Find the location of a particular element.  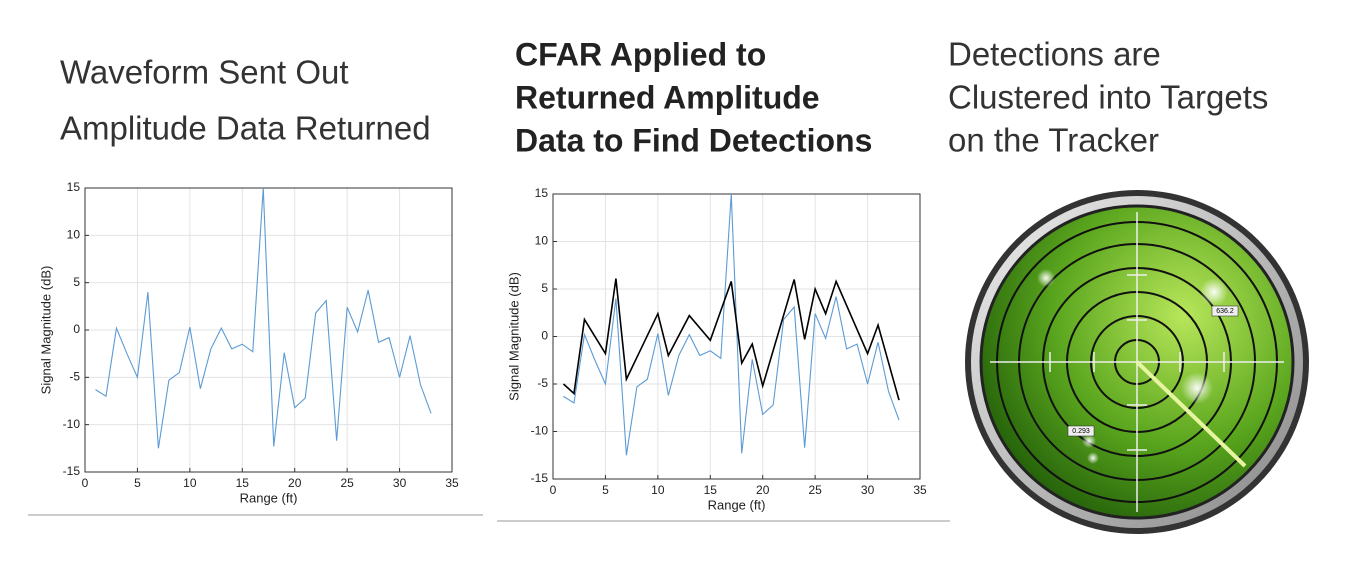

heading: on the Tracker is located at coordinates (1053, 140).